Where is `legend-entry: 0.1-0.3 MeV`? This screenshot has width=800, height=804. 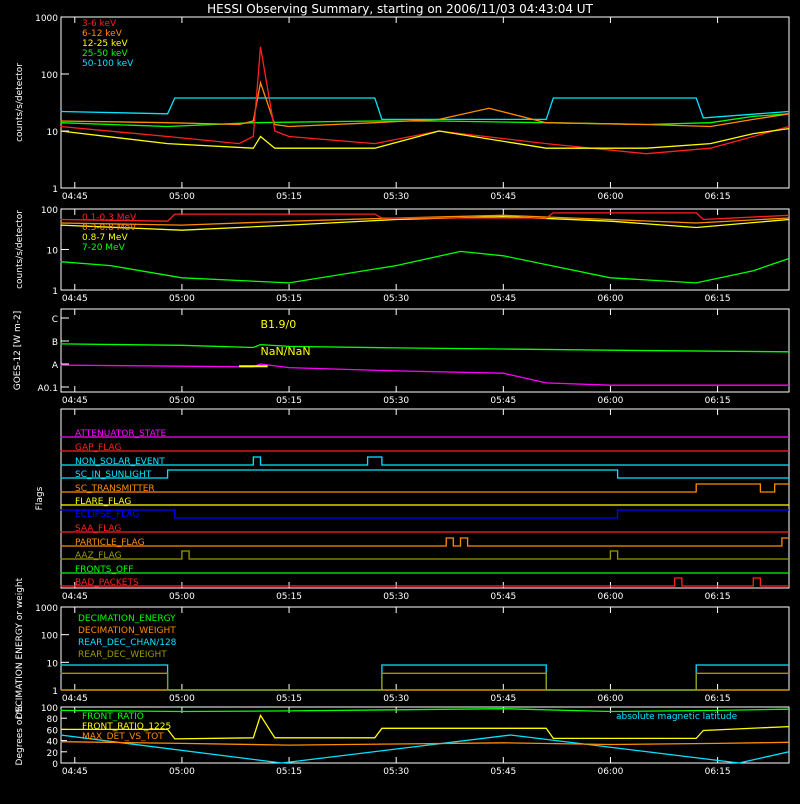
legend-entry: 0.1-0.3 MeV is located at coordinates (109, 218).